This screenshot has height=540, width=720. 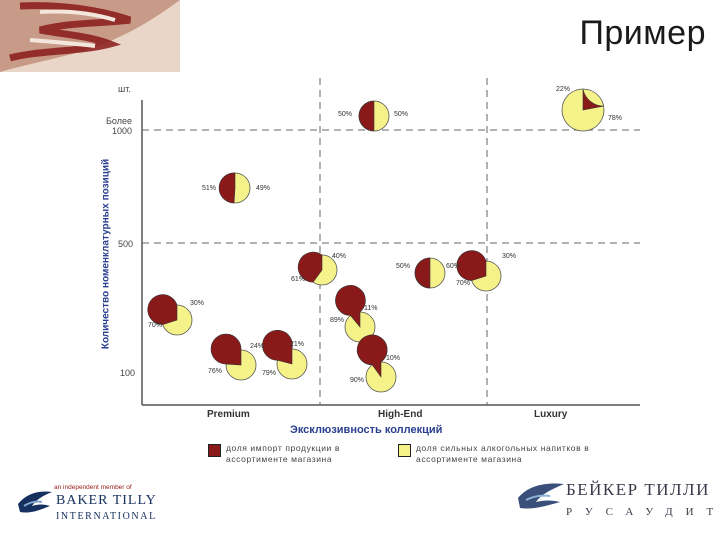 What do you see at coordinates (400, 414) in the screenshot?
I see `x-category-highend: High-End` at bounding box center [400, 414].